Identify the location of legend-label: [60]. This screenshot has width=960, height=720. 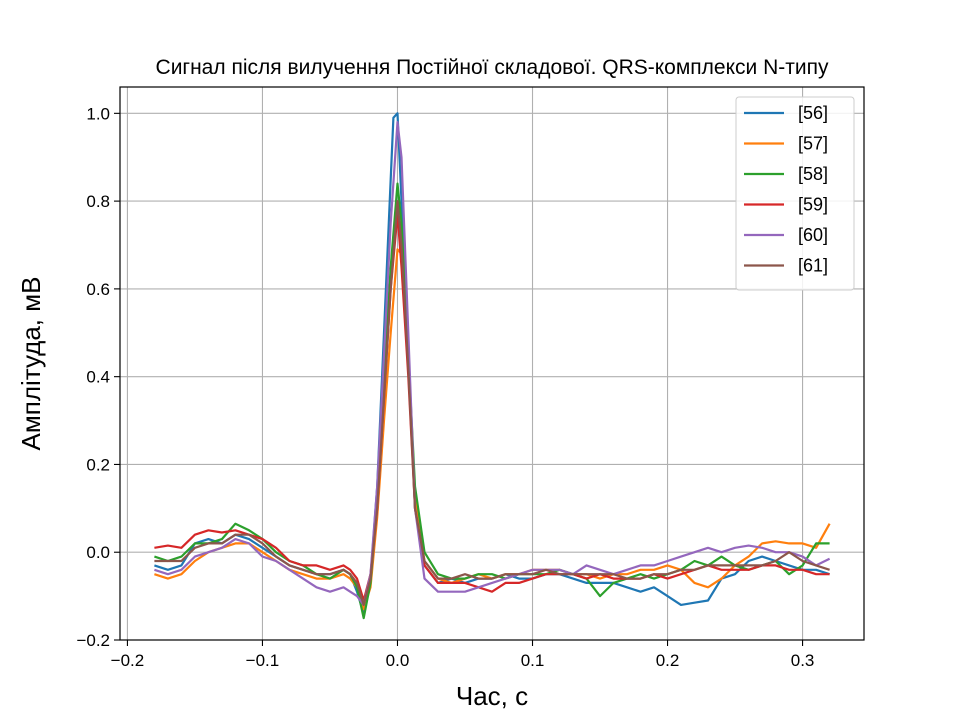
(813, 235).